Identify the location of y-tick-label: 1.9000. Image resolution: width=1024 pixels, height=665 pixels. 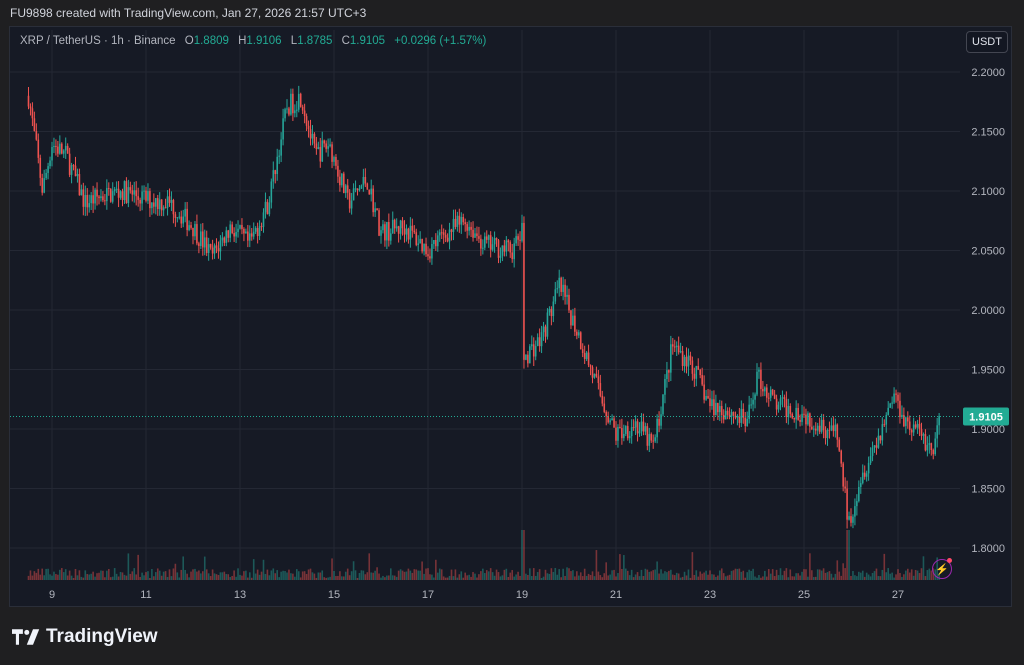
(988, 430).